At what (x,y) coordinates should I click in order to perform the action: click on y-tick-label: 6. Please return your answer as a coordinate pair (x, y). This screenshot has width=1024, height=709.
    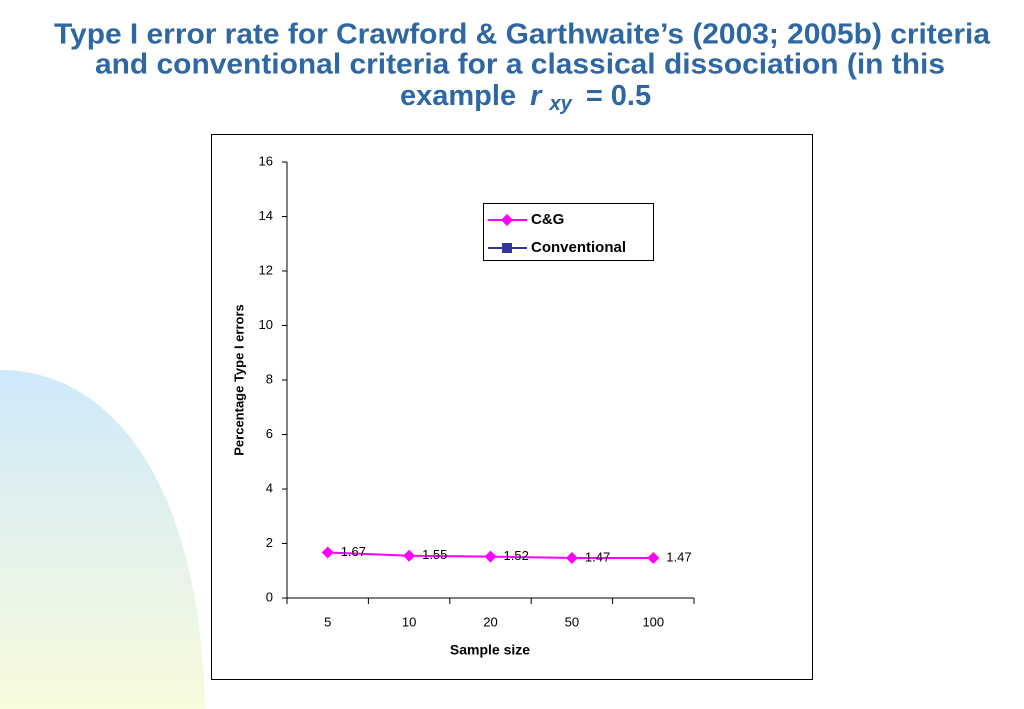
    Looking at the image, I should click on (269, 433).